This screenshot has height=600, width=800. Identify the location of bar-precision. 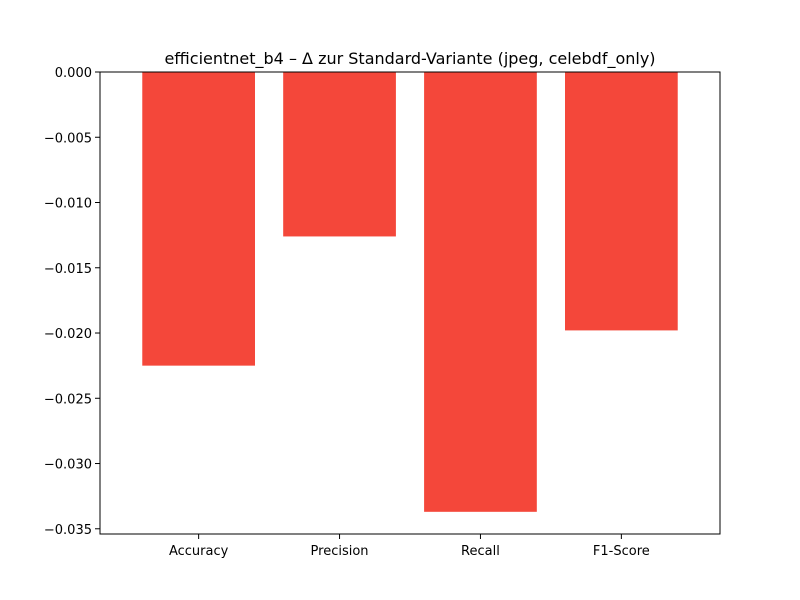
(339, 154).